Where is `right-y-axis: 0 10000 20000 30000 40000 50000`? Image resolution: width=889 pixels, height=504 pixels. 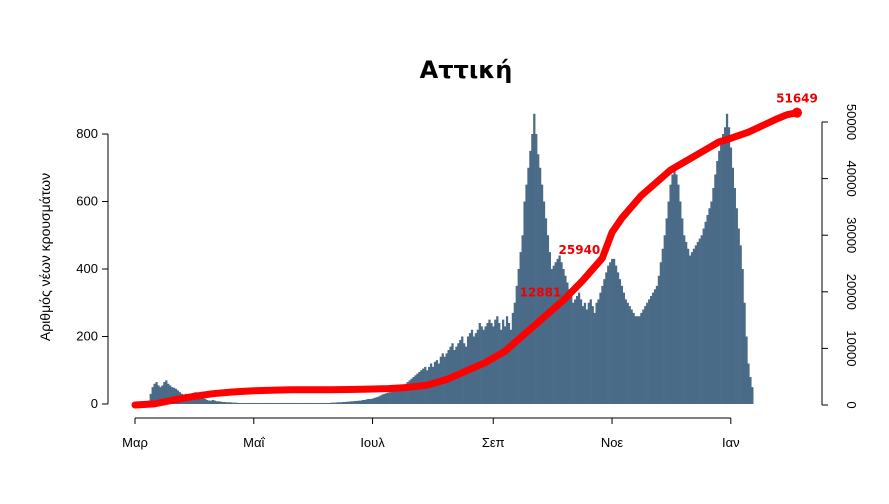 right-y-axis: 0 10000 20000 30000 40000 50000 is located at coordinates (840, 256).